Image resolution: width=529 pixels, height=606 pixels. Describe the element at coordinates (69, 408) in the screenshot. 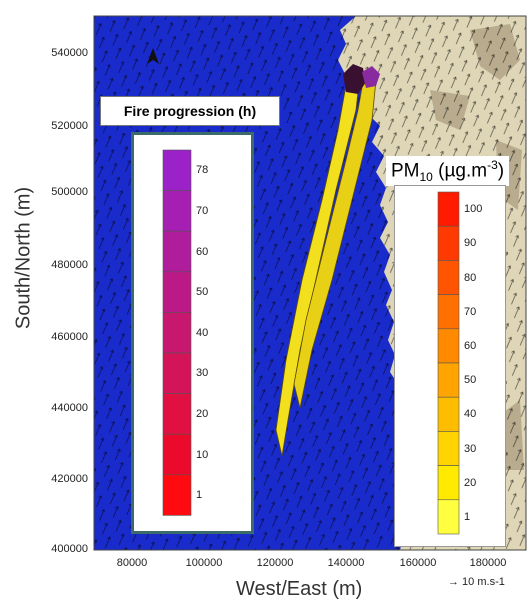

I see `y-tick: 440000` at that location.